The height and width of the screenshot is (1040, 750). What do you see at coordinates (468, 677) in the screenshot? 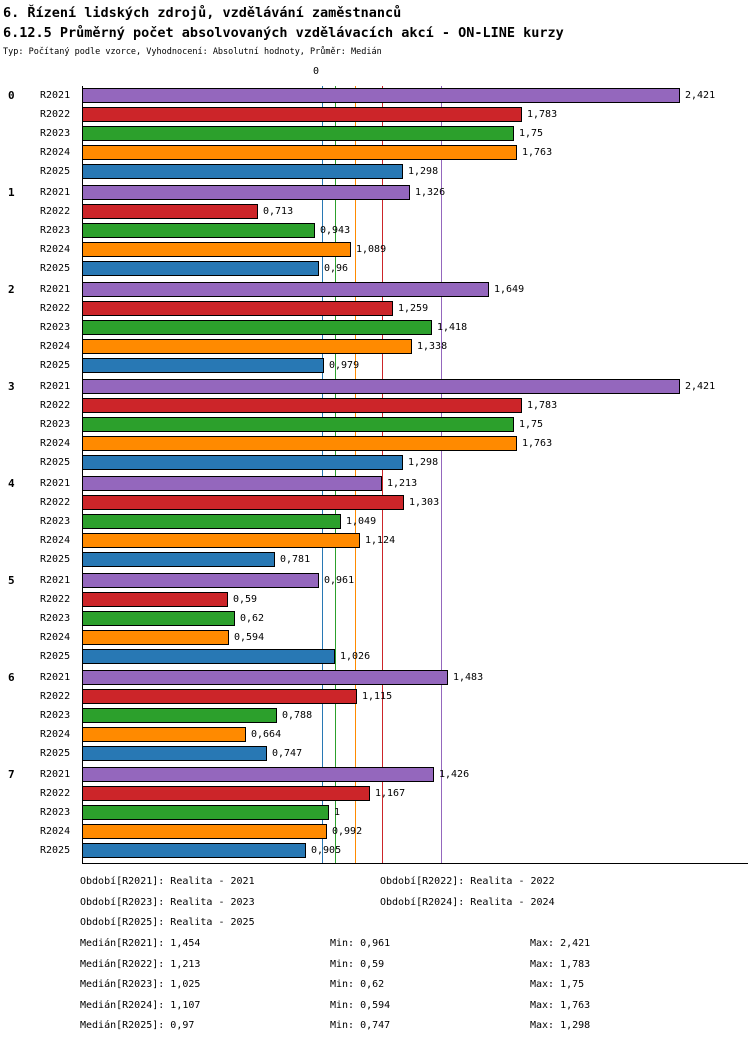
I see `bar-value: 1,483` at bounding box center [468, 677].